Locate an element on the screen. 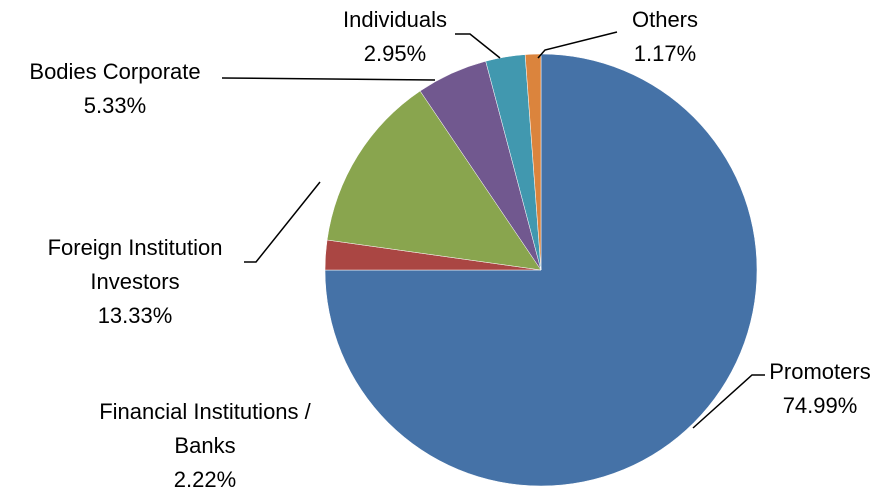 The width and height of the screenshot is (892, 497). slice-label: Promoters 74.99% is located at coordinates (820, 389).